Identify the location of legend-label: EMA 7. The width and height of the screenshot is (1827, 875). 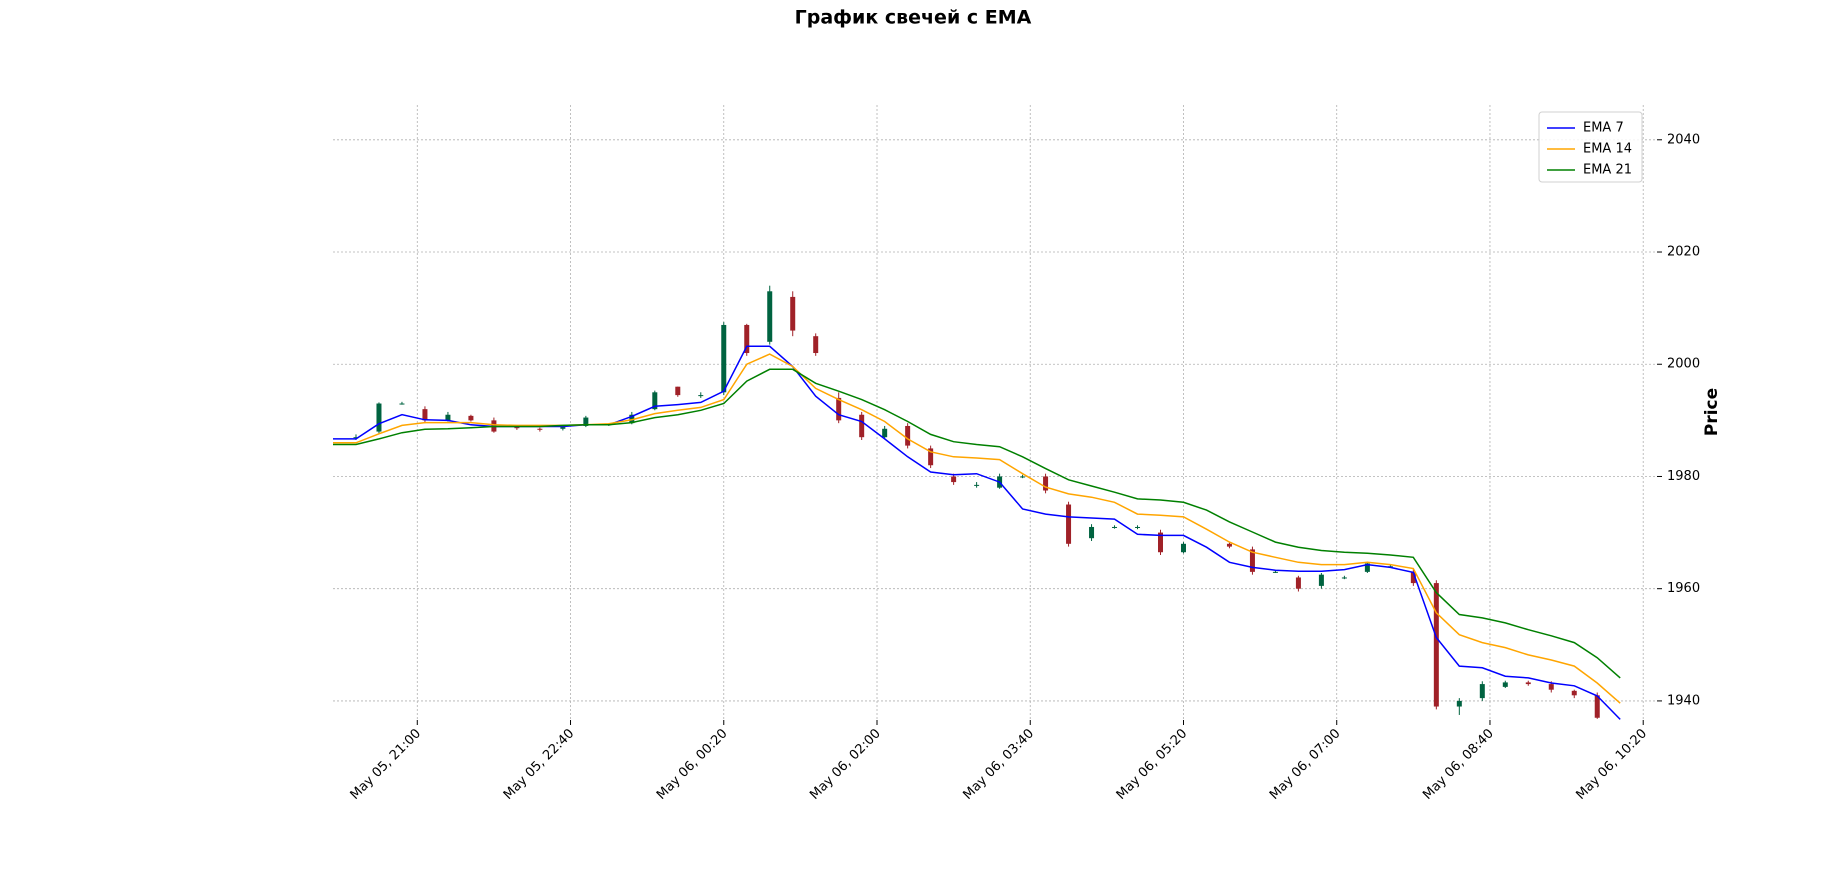
(1603, 128).